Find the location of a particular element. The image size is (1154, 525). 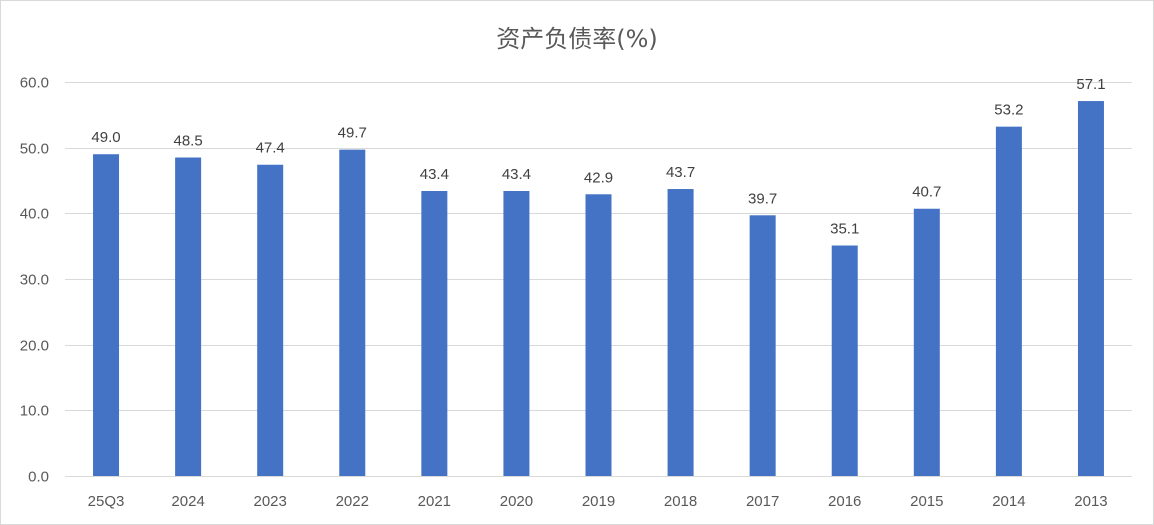

bar-2015 is located at coordinates (926, 342).